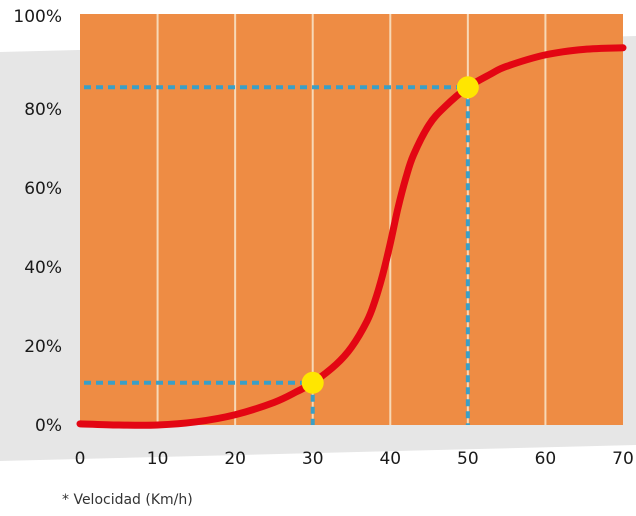 This screenshot has width=636, height=516. What do you see at coordinates (354, 459) in the screenshot?
I see `x-axis-ticks: 0 10 20 30 40 50 60 70` at bounding box center [354, 459].